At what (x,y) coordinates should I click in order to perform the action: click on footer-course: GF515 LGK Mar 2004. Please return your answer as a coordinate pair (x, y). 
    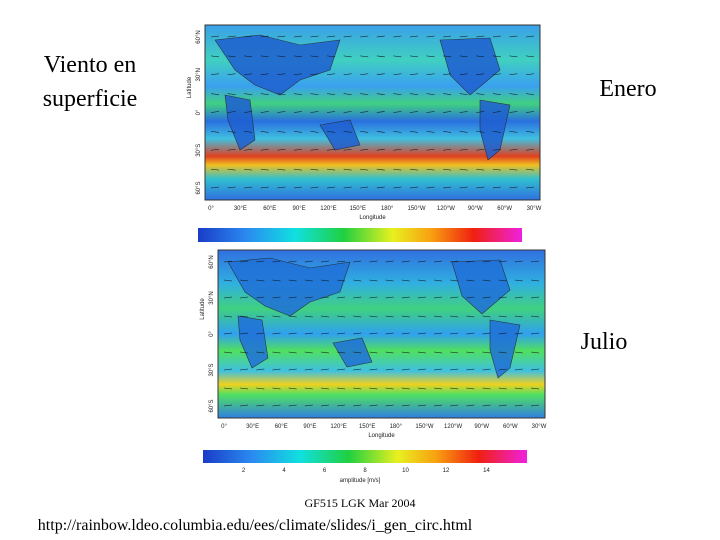
    Looking at the image, I should click on (360, 503).